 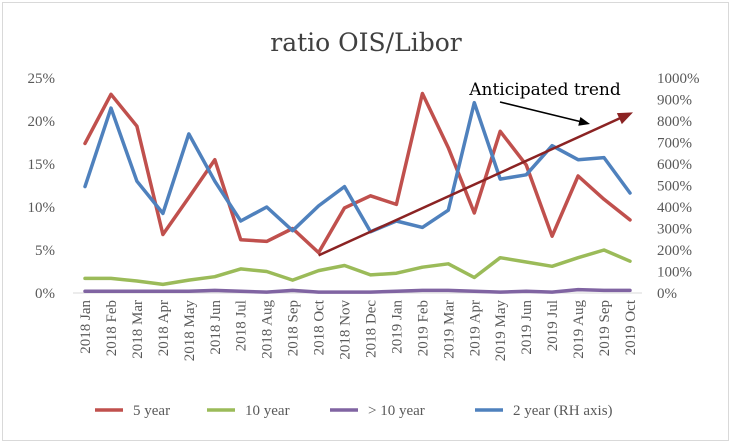 I want to click on y-right-tick-label: 600%, so click(x=674, y=165).